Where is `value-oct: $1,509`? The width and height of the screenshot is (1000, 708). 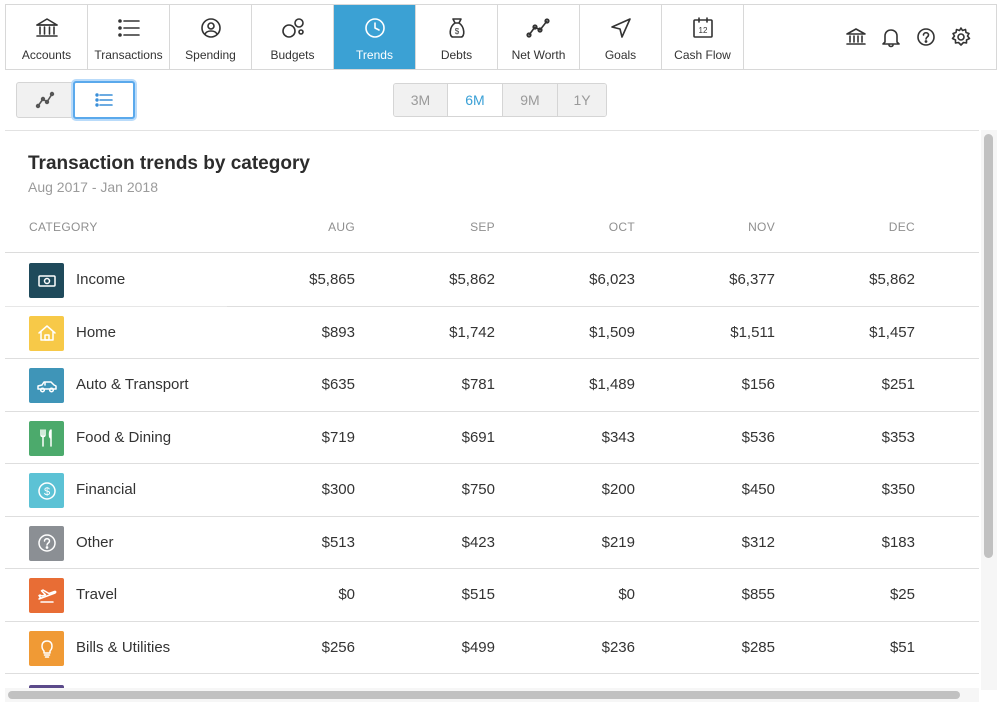 value-oct: $1,509 is located at coordinates (612, 332).